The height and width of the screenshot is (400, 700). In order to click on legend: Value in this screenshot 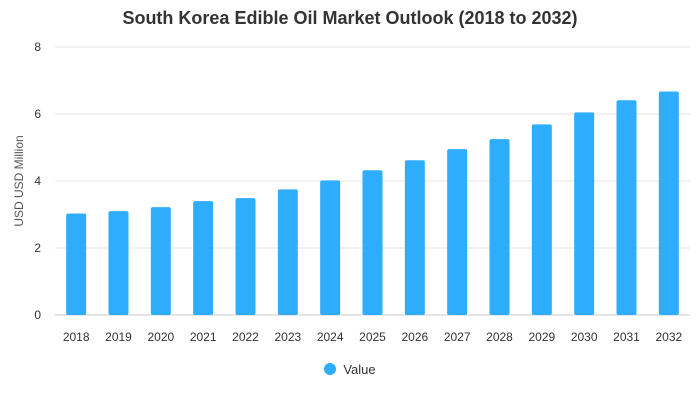, I will do `click(350, 369)`.